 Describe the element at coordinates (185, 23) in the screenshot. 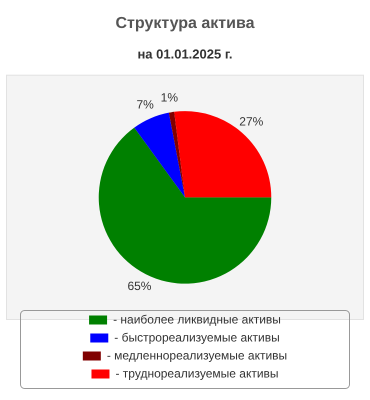

I see `chart-title: Структура актива` at that location.